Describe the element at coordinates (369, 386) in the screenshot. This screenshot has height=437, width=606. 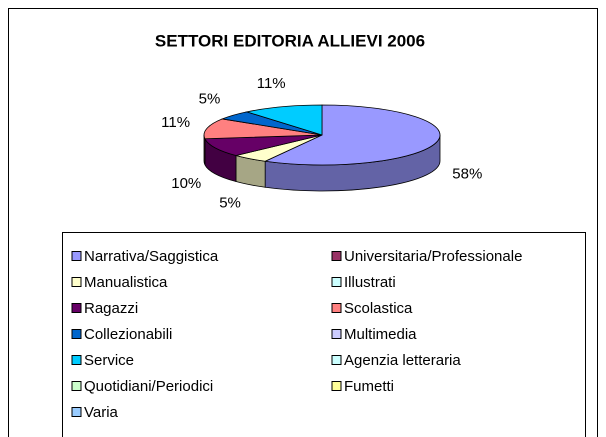
I see `legend-label: Fumetti` at that location.